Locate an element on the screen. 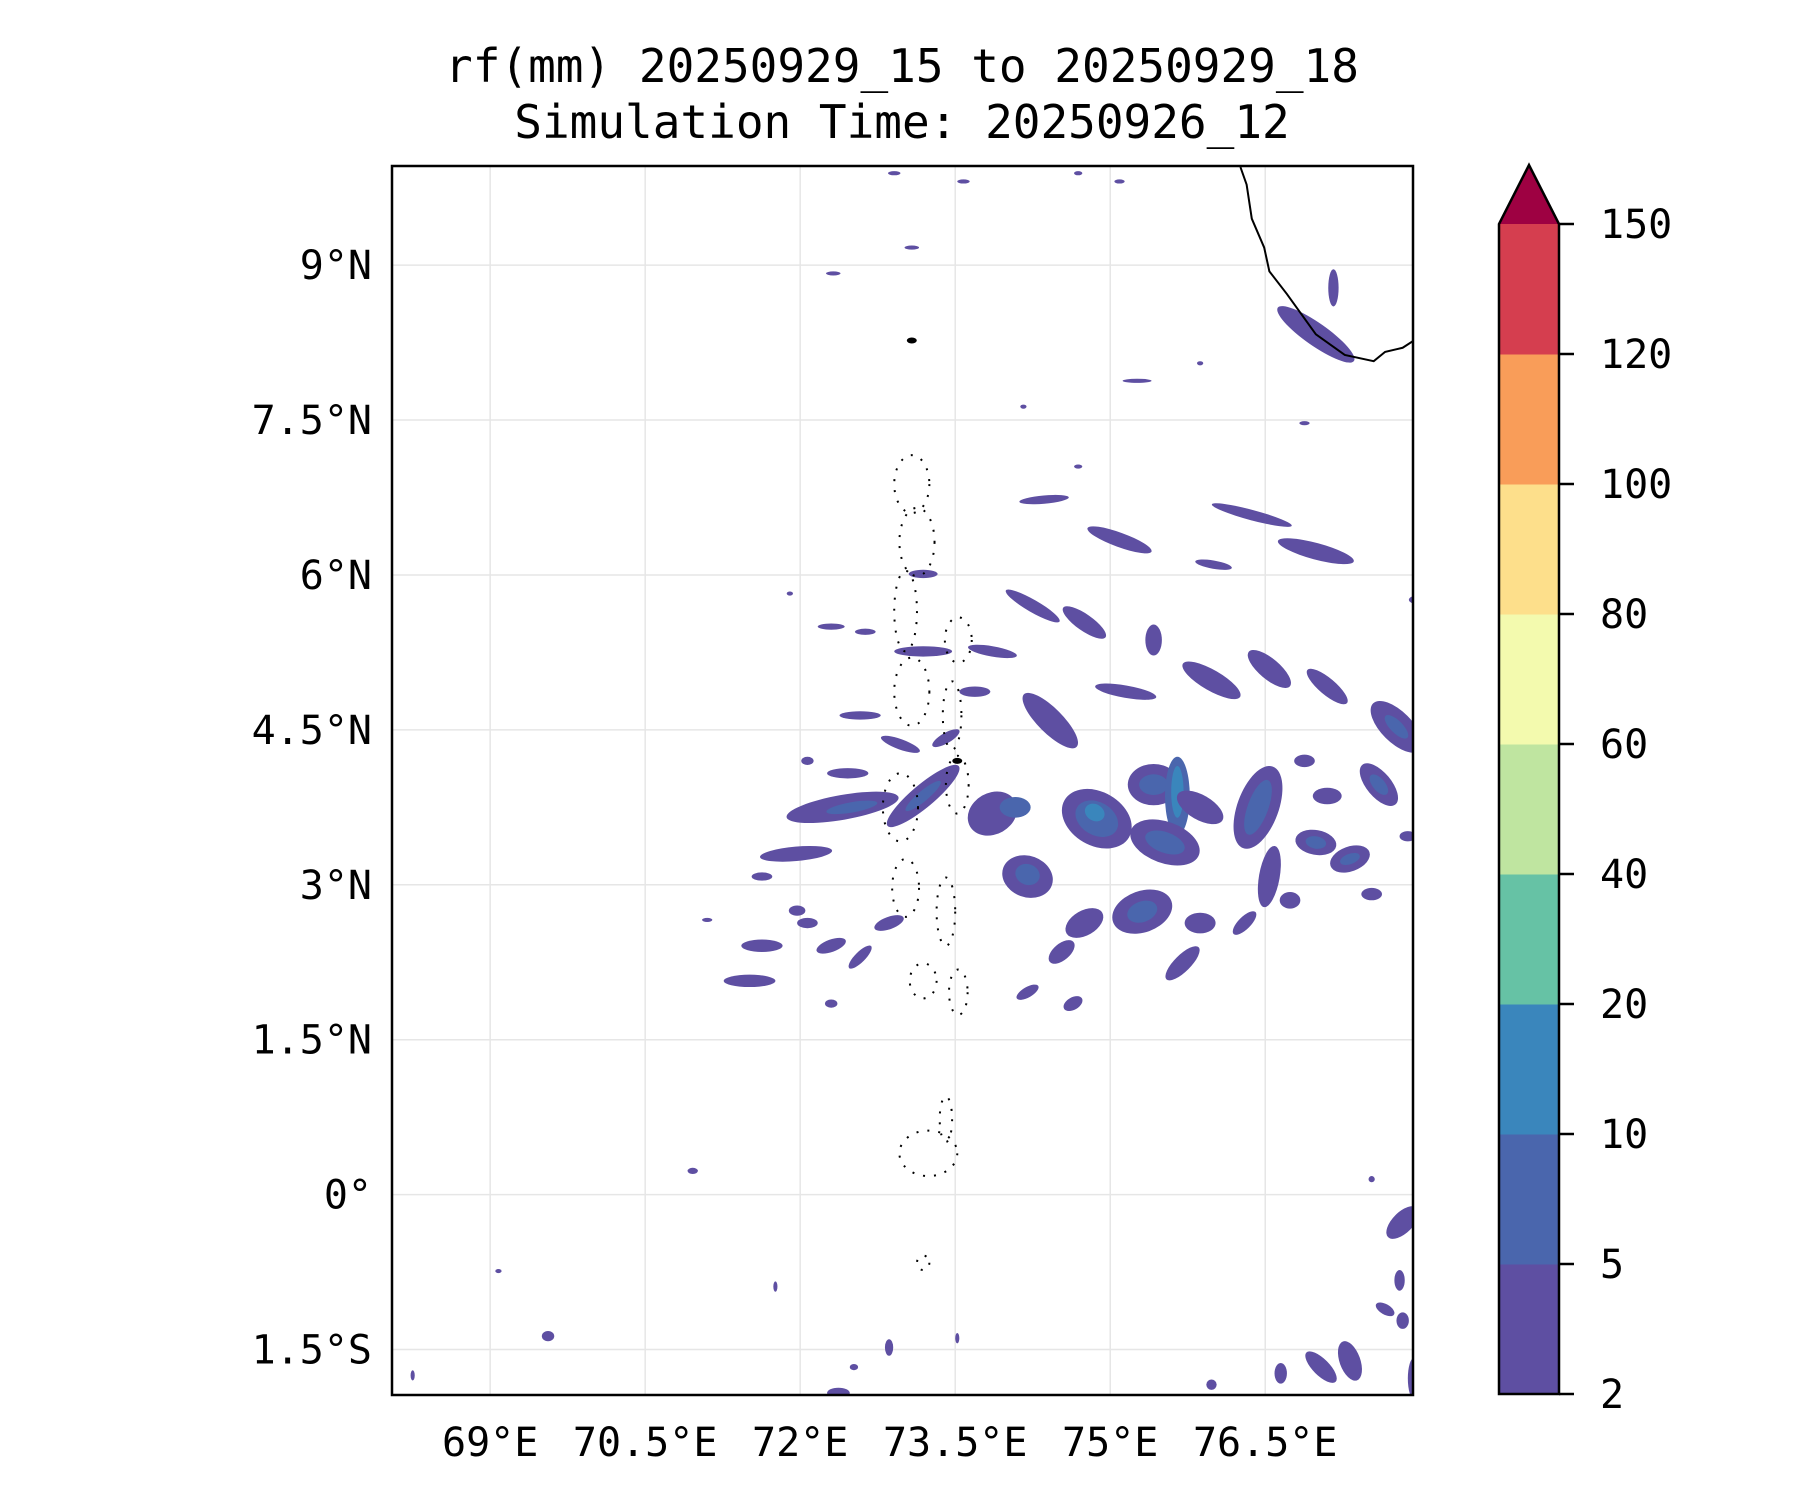  colorbar-tick-label: 40 is located at coordinates (1624, 875).